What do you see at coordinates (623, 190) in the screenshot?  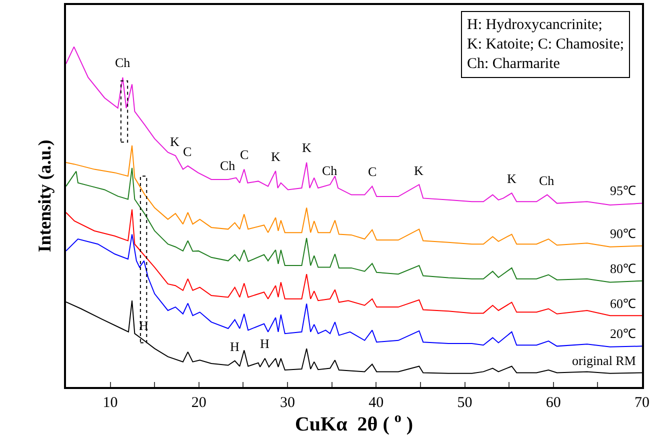 I see `series-label: 95℃` at bounding box center [623, 190].